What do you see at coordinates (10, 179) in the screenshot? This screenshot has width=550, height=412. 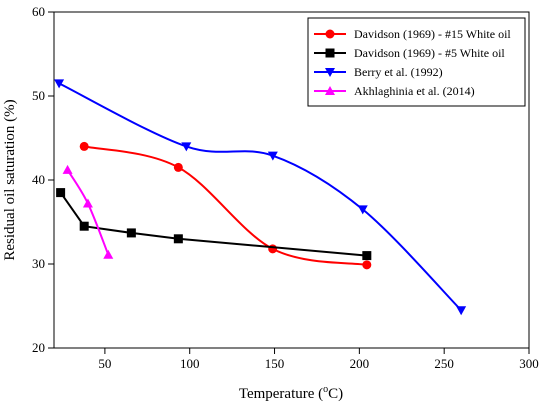 I see `y-axis-title: Residual oil saturation (%)` at bounding box center [10, 179].